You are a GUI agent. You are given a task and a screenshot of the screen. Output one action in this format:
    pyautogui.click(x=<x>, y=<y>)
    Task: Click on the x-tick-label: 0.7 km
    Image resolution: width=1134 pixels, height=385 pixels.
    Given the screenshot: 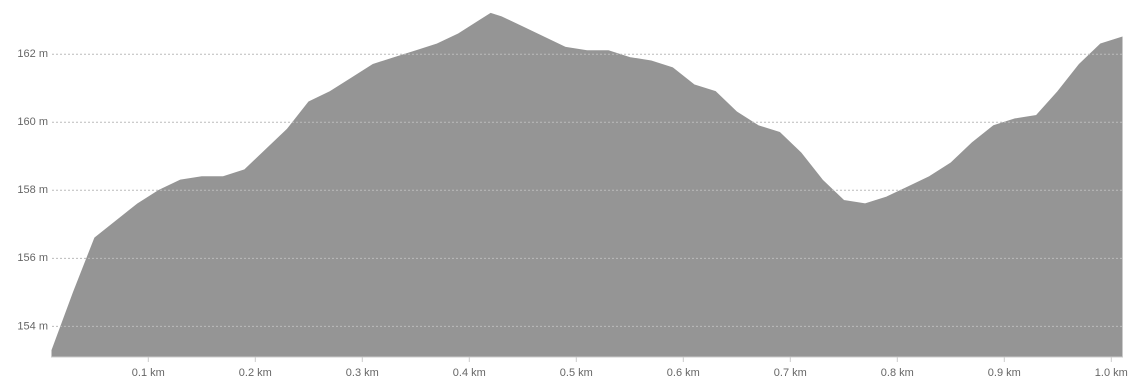 What is the action you would take?
    pyautogui.click(x=790, y=373)
    